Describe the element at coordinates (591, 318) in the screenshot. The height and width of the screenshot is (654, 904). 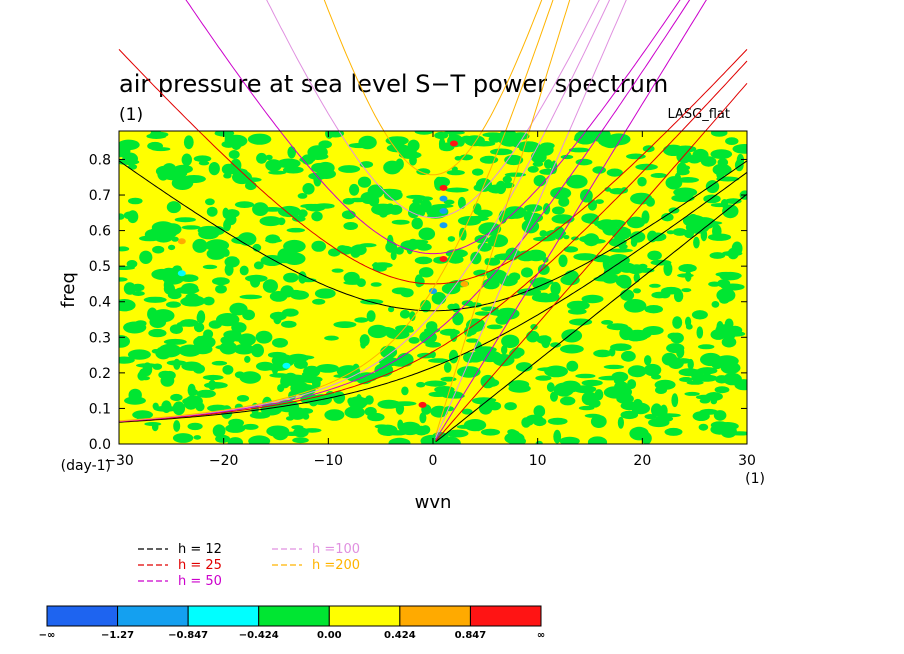
I see `kelvin-wave-curve` at that location.